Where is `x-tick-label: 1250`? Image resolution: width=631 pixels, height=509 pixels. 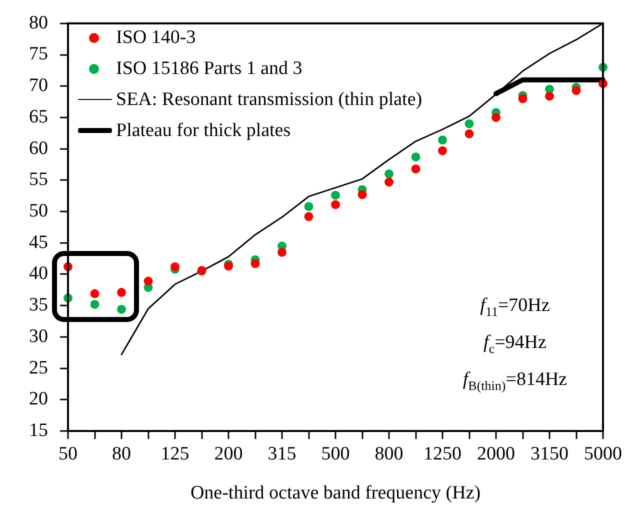 x-tick-label: 1250 is located at coordinates (443, 453).